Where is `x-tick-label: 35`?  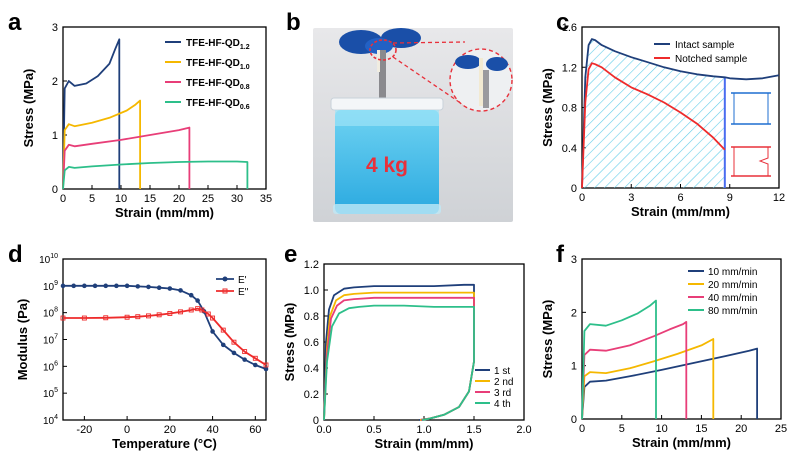
x-tick-label: 35 is located at coordinates (266, 199).